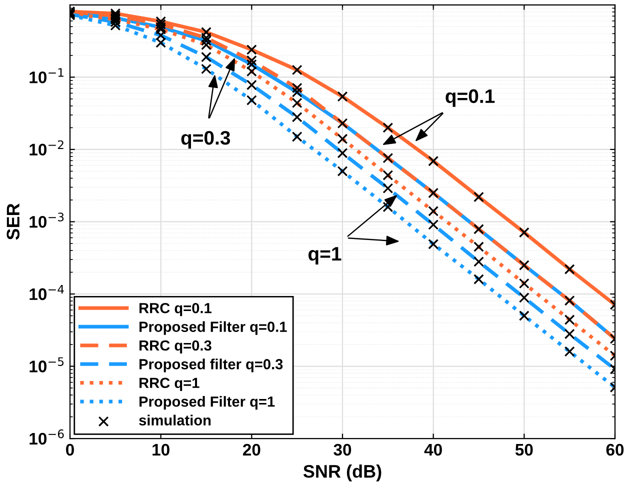  Describe the element at coordinates (343, 450) in the screenshot. I see `x-tick-label: 30` at that location.